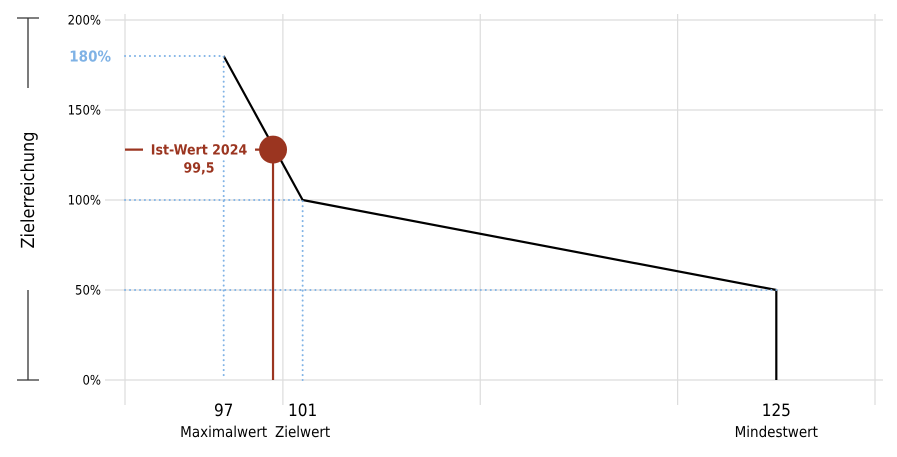  Describe the element at coordinates (199, 159) in the screenshot. I see `annotation: Ist-Wert 2024 99,5` at that location.